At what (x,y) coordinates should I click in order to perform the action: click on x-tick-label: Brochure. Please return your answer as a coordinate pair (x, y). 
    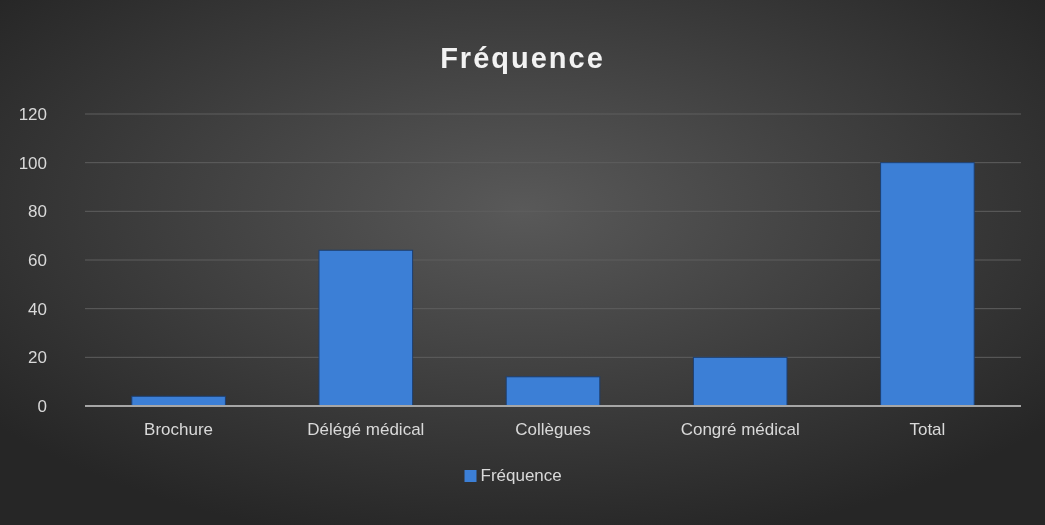
    Looking at the image, I should click on (179, 429).